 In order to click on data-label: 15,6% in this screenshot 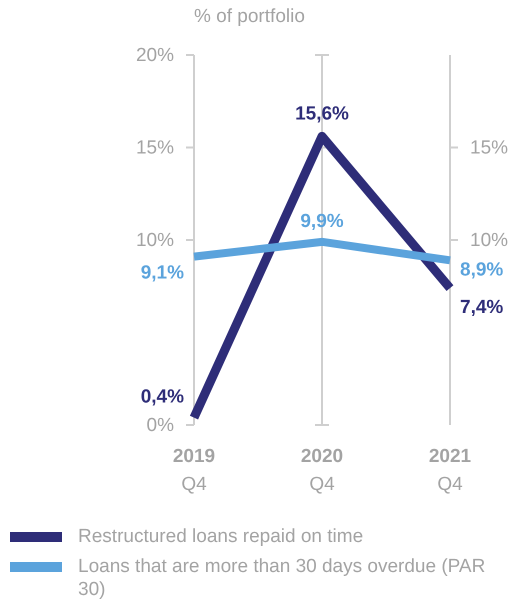, I will do `click(322, 113)`.